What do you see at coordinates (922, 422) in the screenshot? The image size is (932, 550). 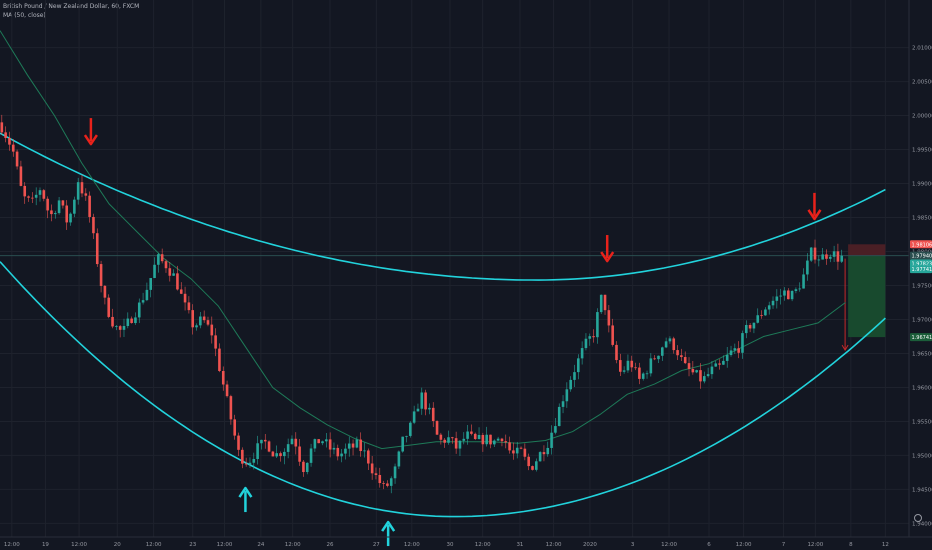 I see `y-tick-label: 1.95500` at bounding box center [922, 422].